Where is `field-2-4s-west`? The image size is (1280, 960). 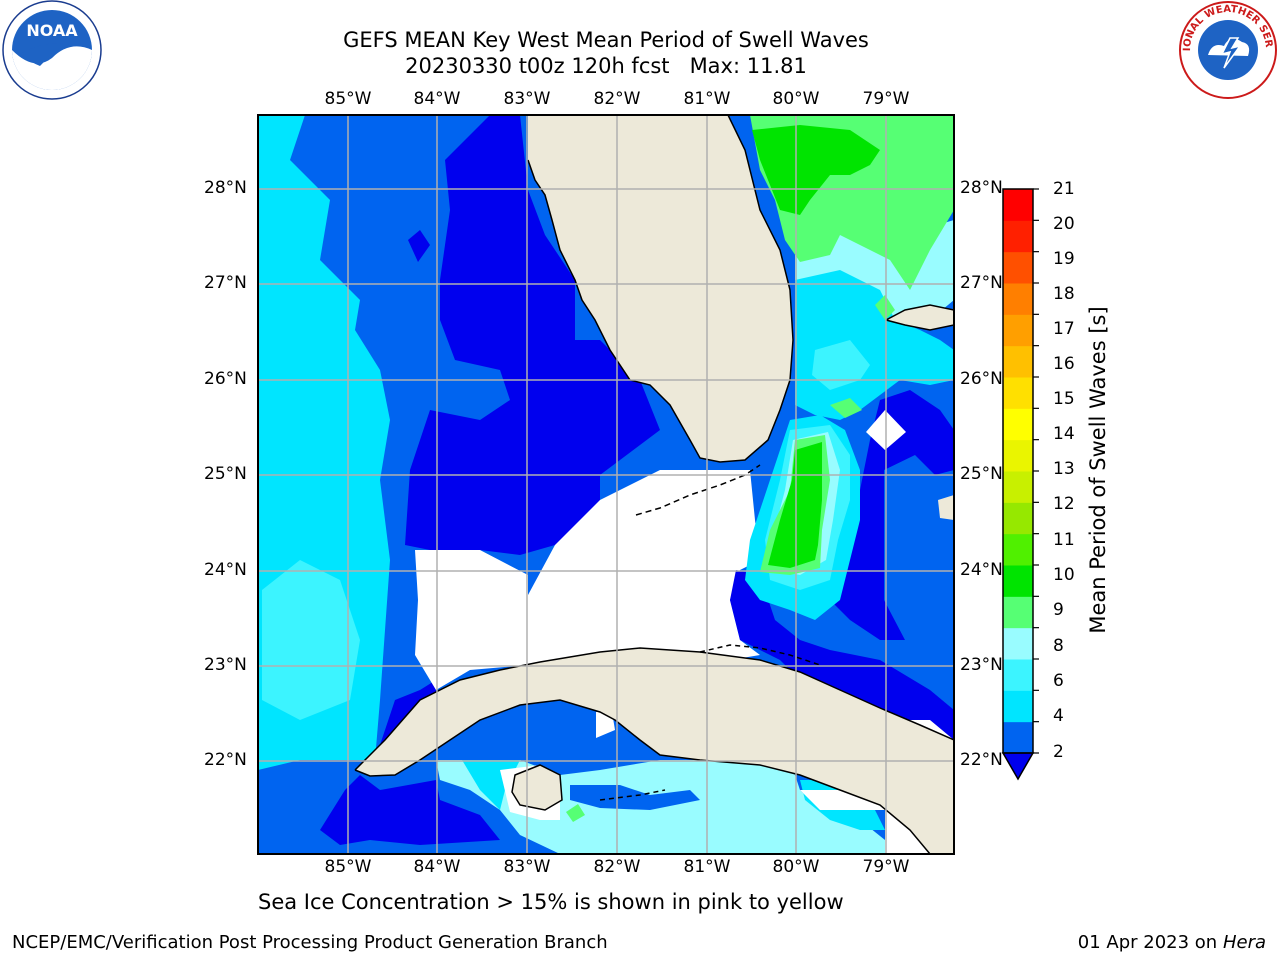
field-2-4s-west is located at coordinates (532, 335).